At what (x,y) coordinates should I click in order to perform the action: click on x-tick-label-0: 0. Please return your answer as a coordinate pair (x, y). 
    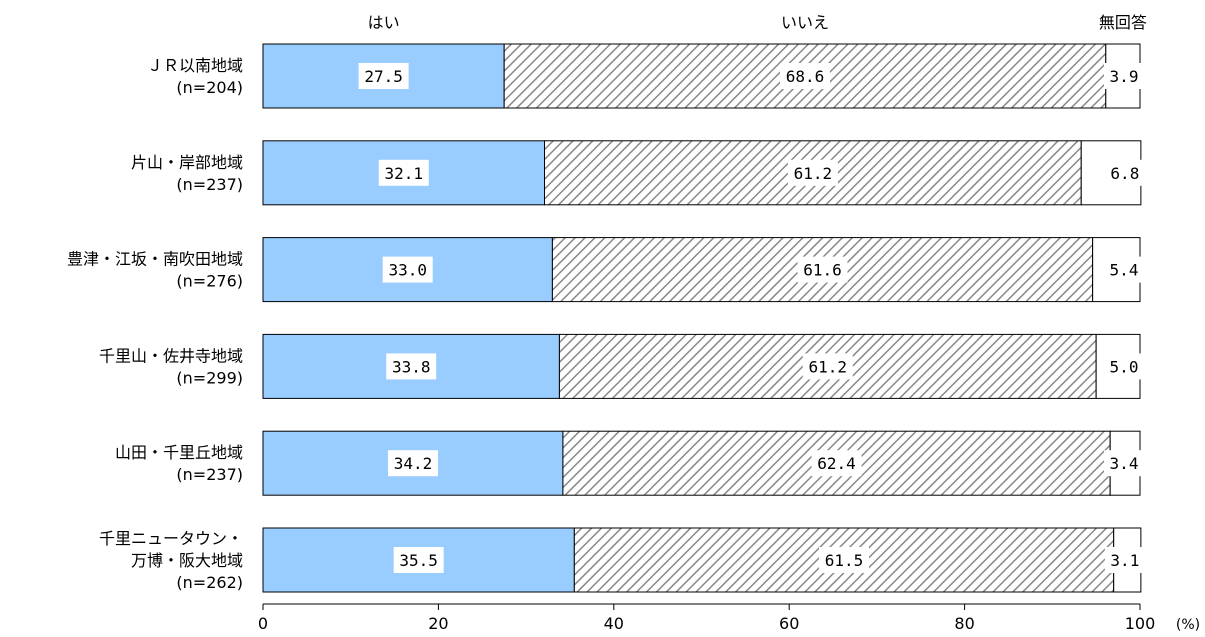
    Looking at the image, I should click on (263, 623).